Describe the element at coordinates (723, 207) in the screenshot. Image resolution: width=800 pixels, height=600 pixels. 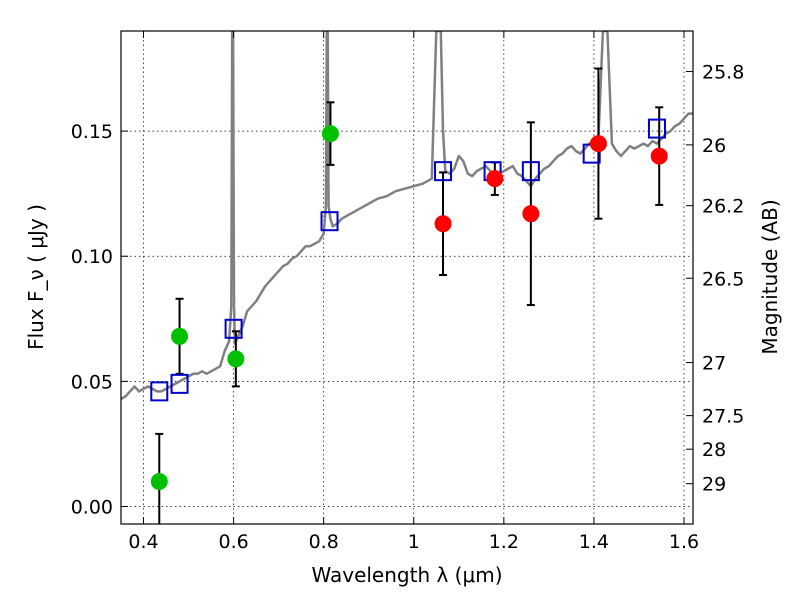
I see `right-tick-label: 26.2` at that location.